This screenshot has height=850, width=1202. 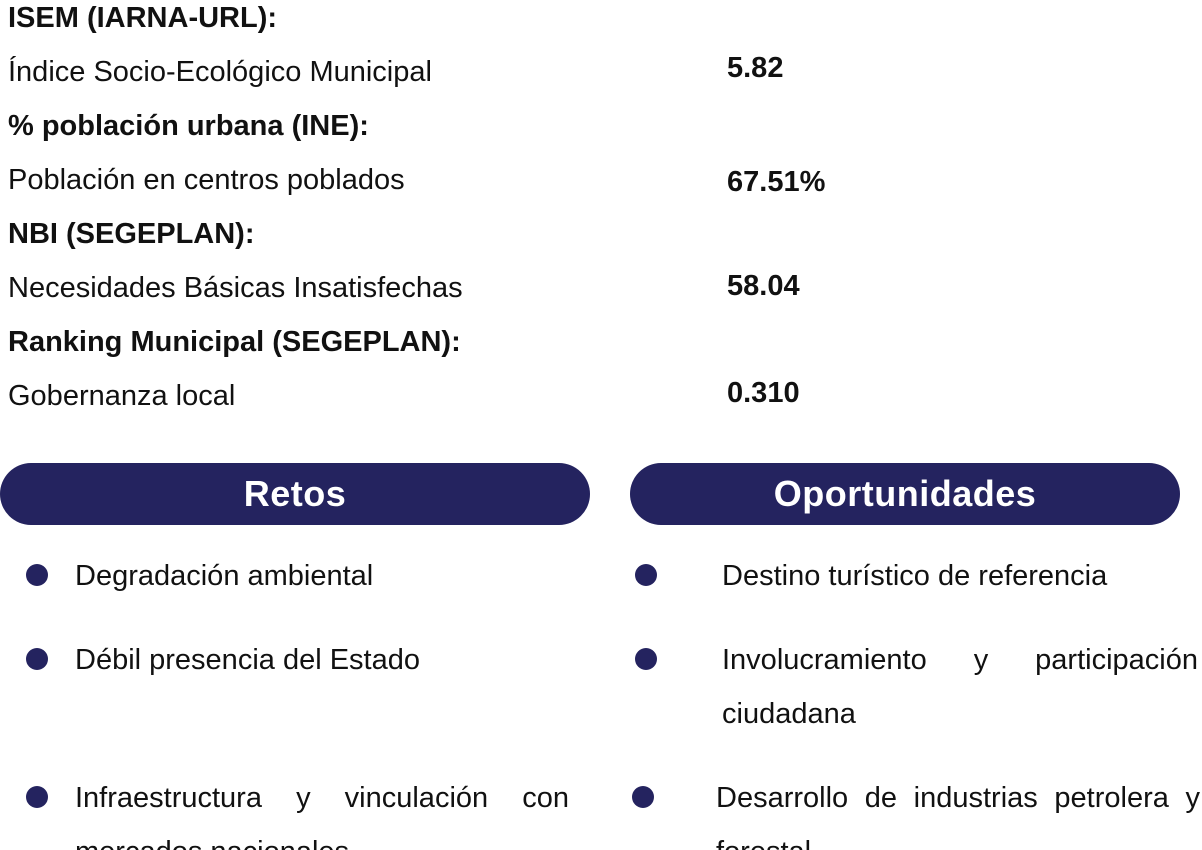 What do you see at coordinates (763, 393) in the screenshot?
I see `indicator-value-ranking: 0.310` at bounding box center [763, 393].